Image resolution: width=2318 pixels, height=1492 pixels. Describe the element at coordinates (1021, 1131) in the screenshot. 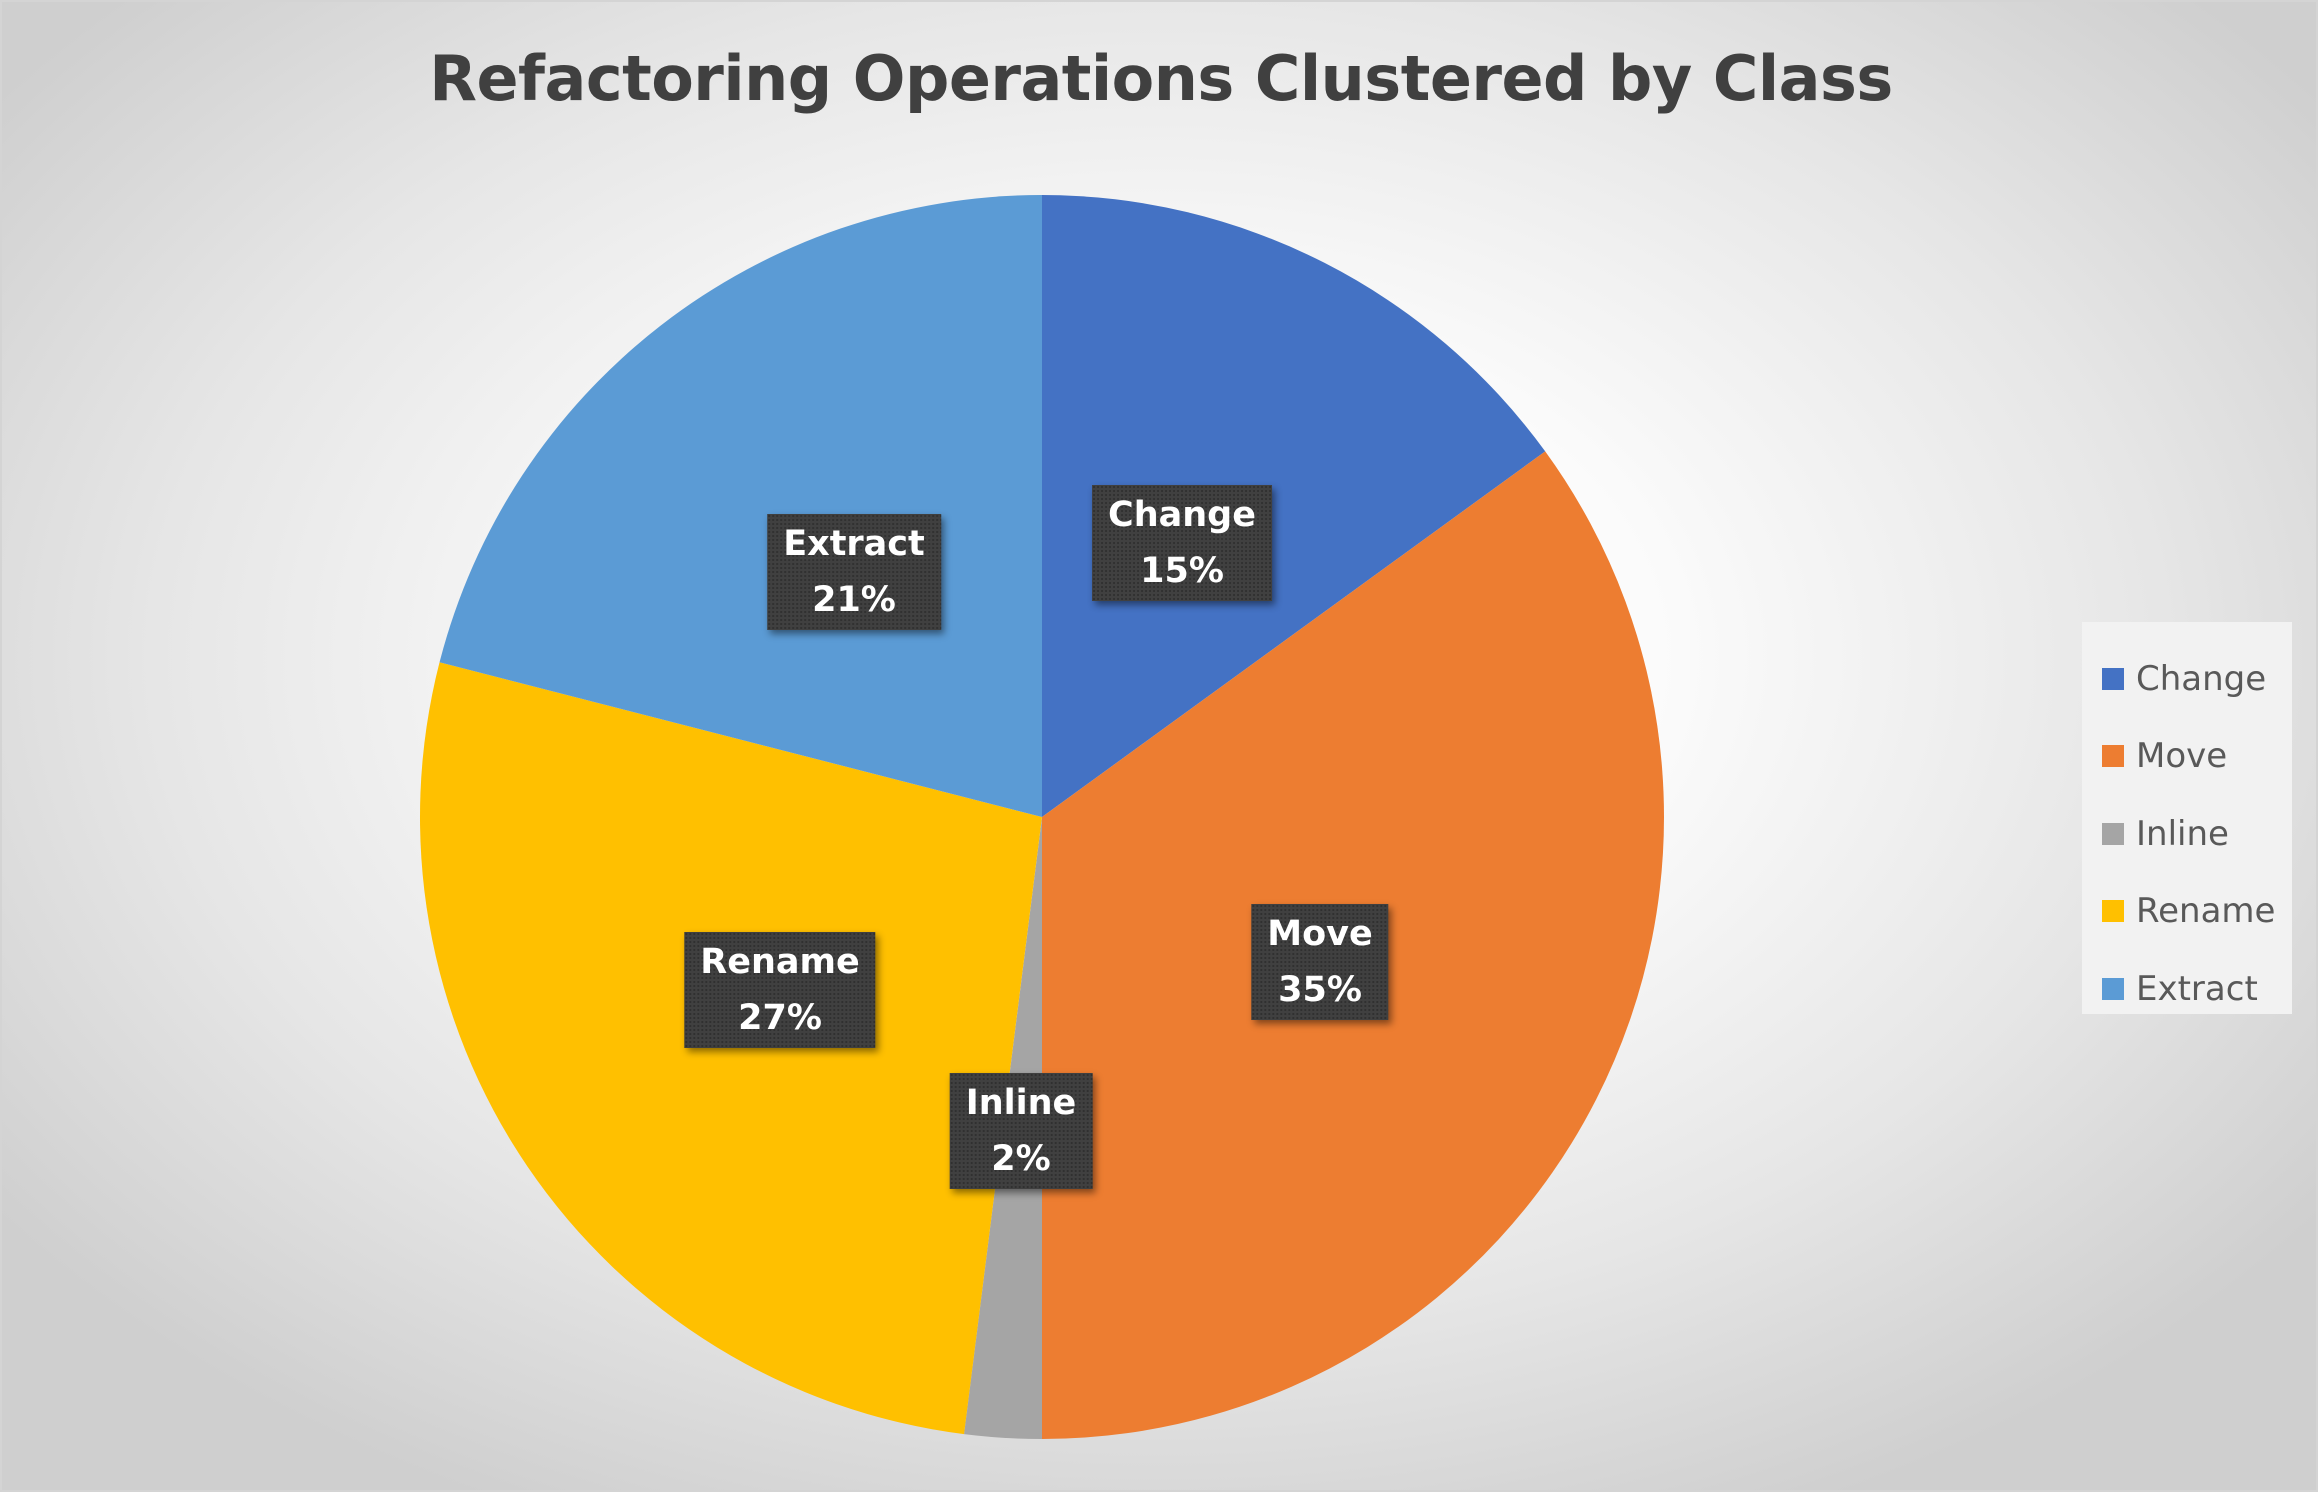

I see `data-label-inline: Inline 2%` at that location.